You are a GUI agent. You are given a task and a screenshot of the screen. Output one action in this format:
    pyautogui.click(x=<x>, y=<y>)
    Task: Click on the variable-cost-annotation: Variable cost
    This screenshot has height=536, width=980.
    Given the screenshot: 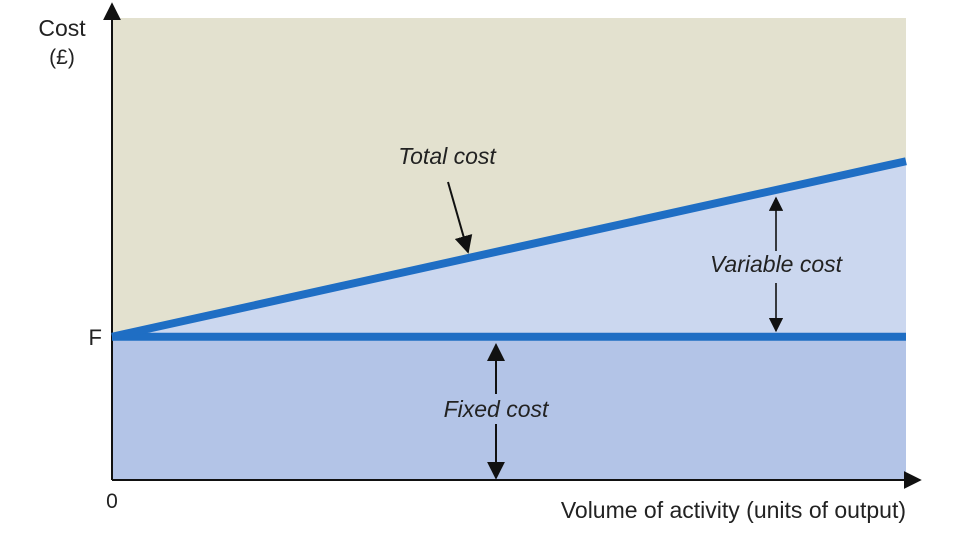 What is the action you would take?
    pyautogui.click(x=777, y=264)
    